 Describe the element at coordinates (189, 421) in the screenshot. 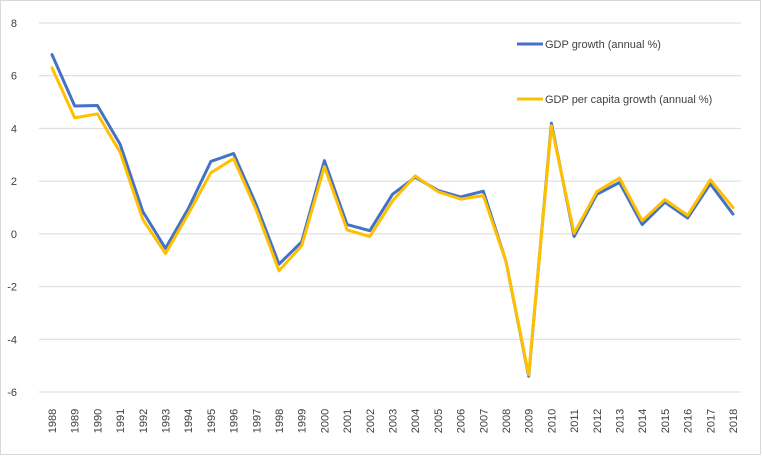

I see `x-tick-label: 1994` at that location.